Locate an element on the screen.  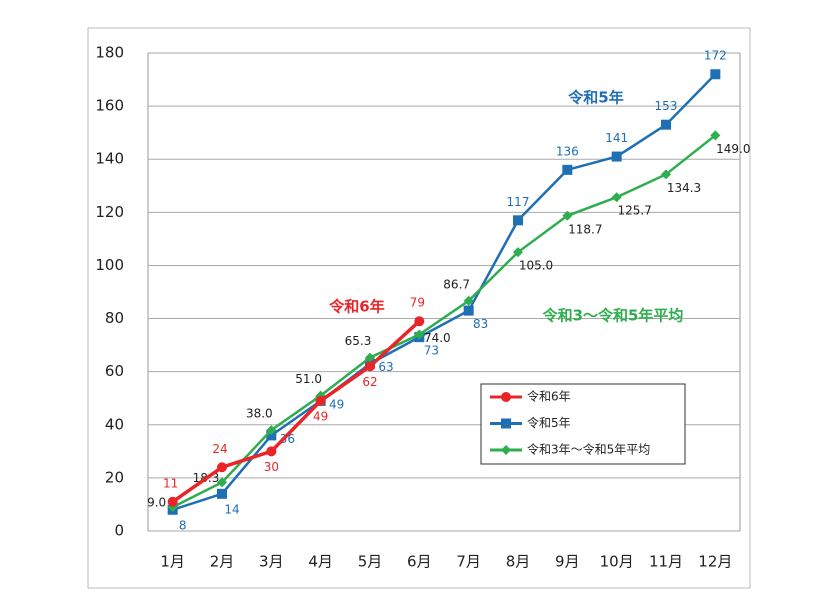
annotation: 令和6年 is located at coordinates (356, 307).